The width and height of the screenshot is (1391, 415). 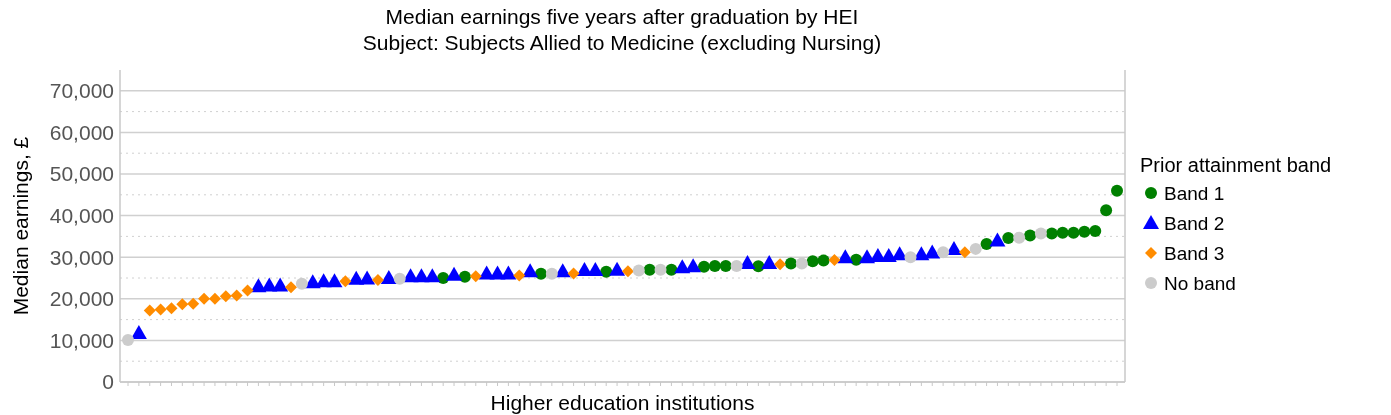 What do you see at coordinates (1236, 165) in the screenshot?
I see `legend-title: Prior attainment band` at bounding box center [1236, 165].